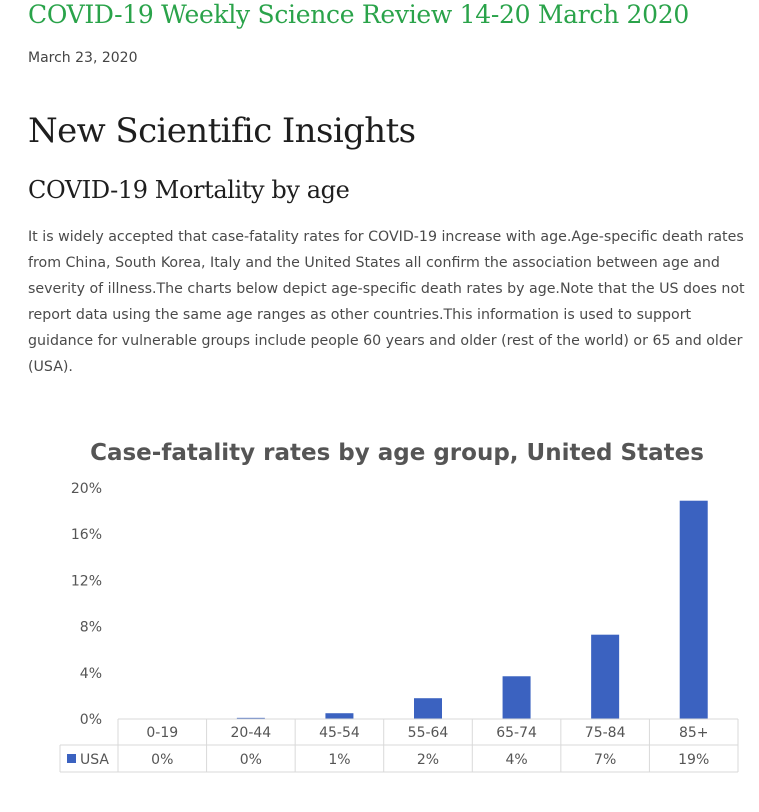  Describe the element at coordinates (694, 733) in the screenshot. I see `x-category-label: 85+` at that location.